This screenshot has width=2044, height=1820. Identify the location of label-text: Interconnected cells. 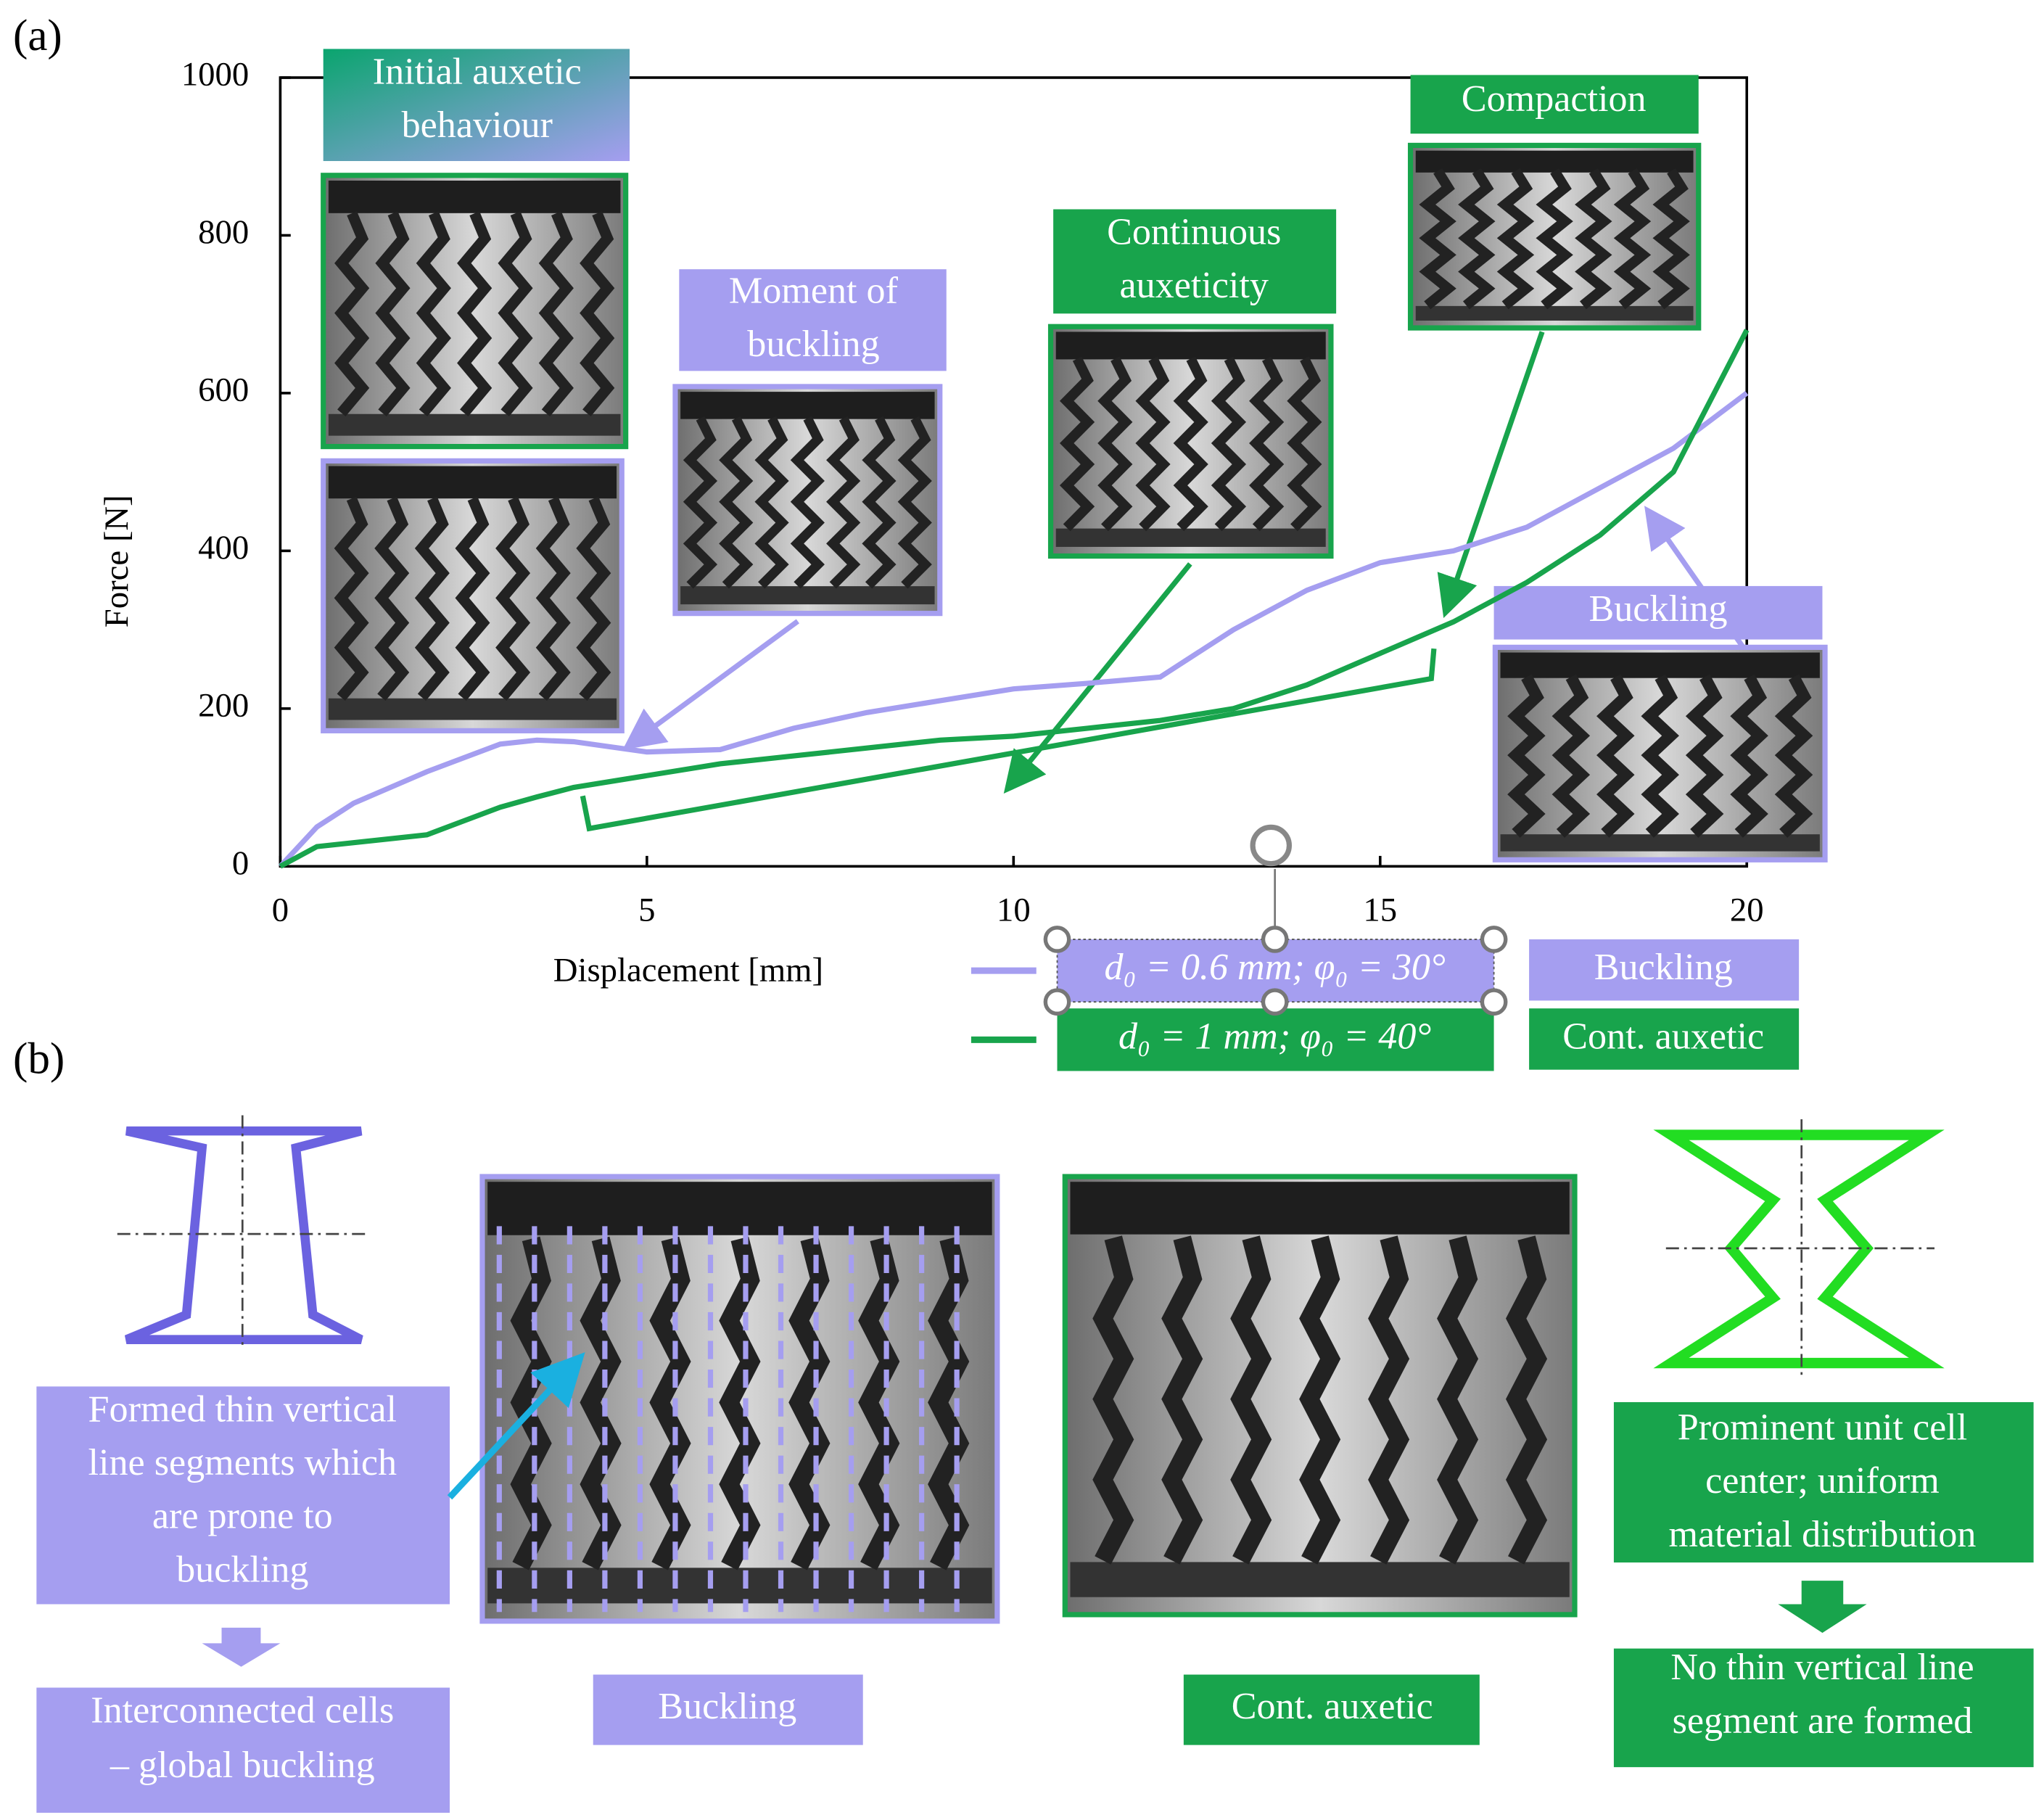
(242, 1710).